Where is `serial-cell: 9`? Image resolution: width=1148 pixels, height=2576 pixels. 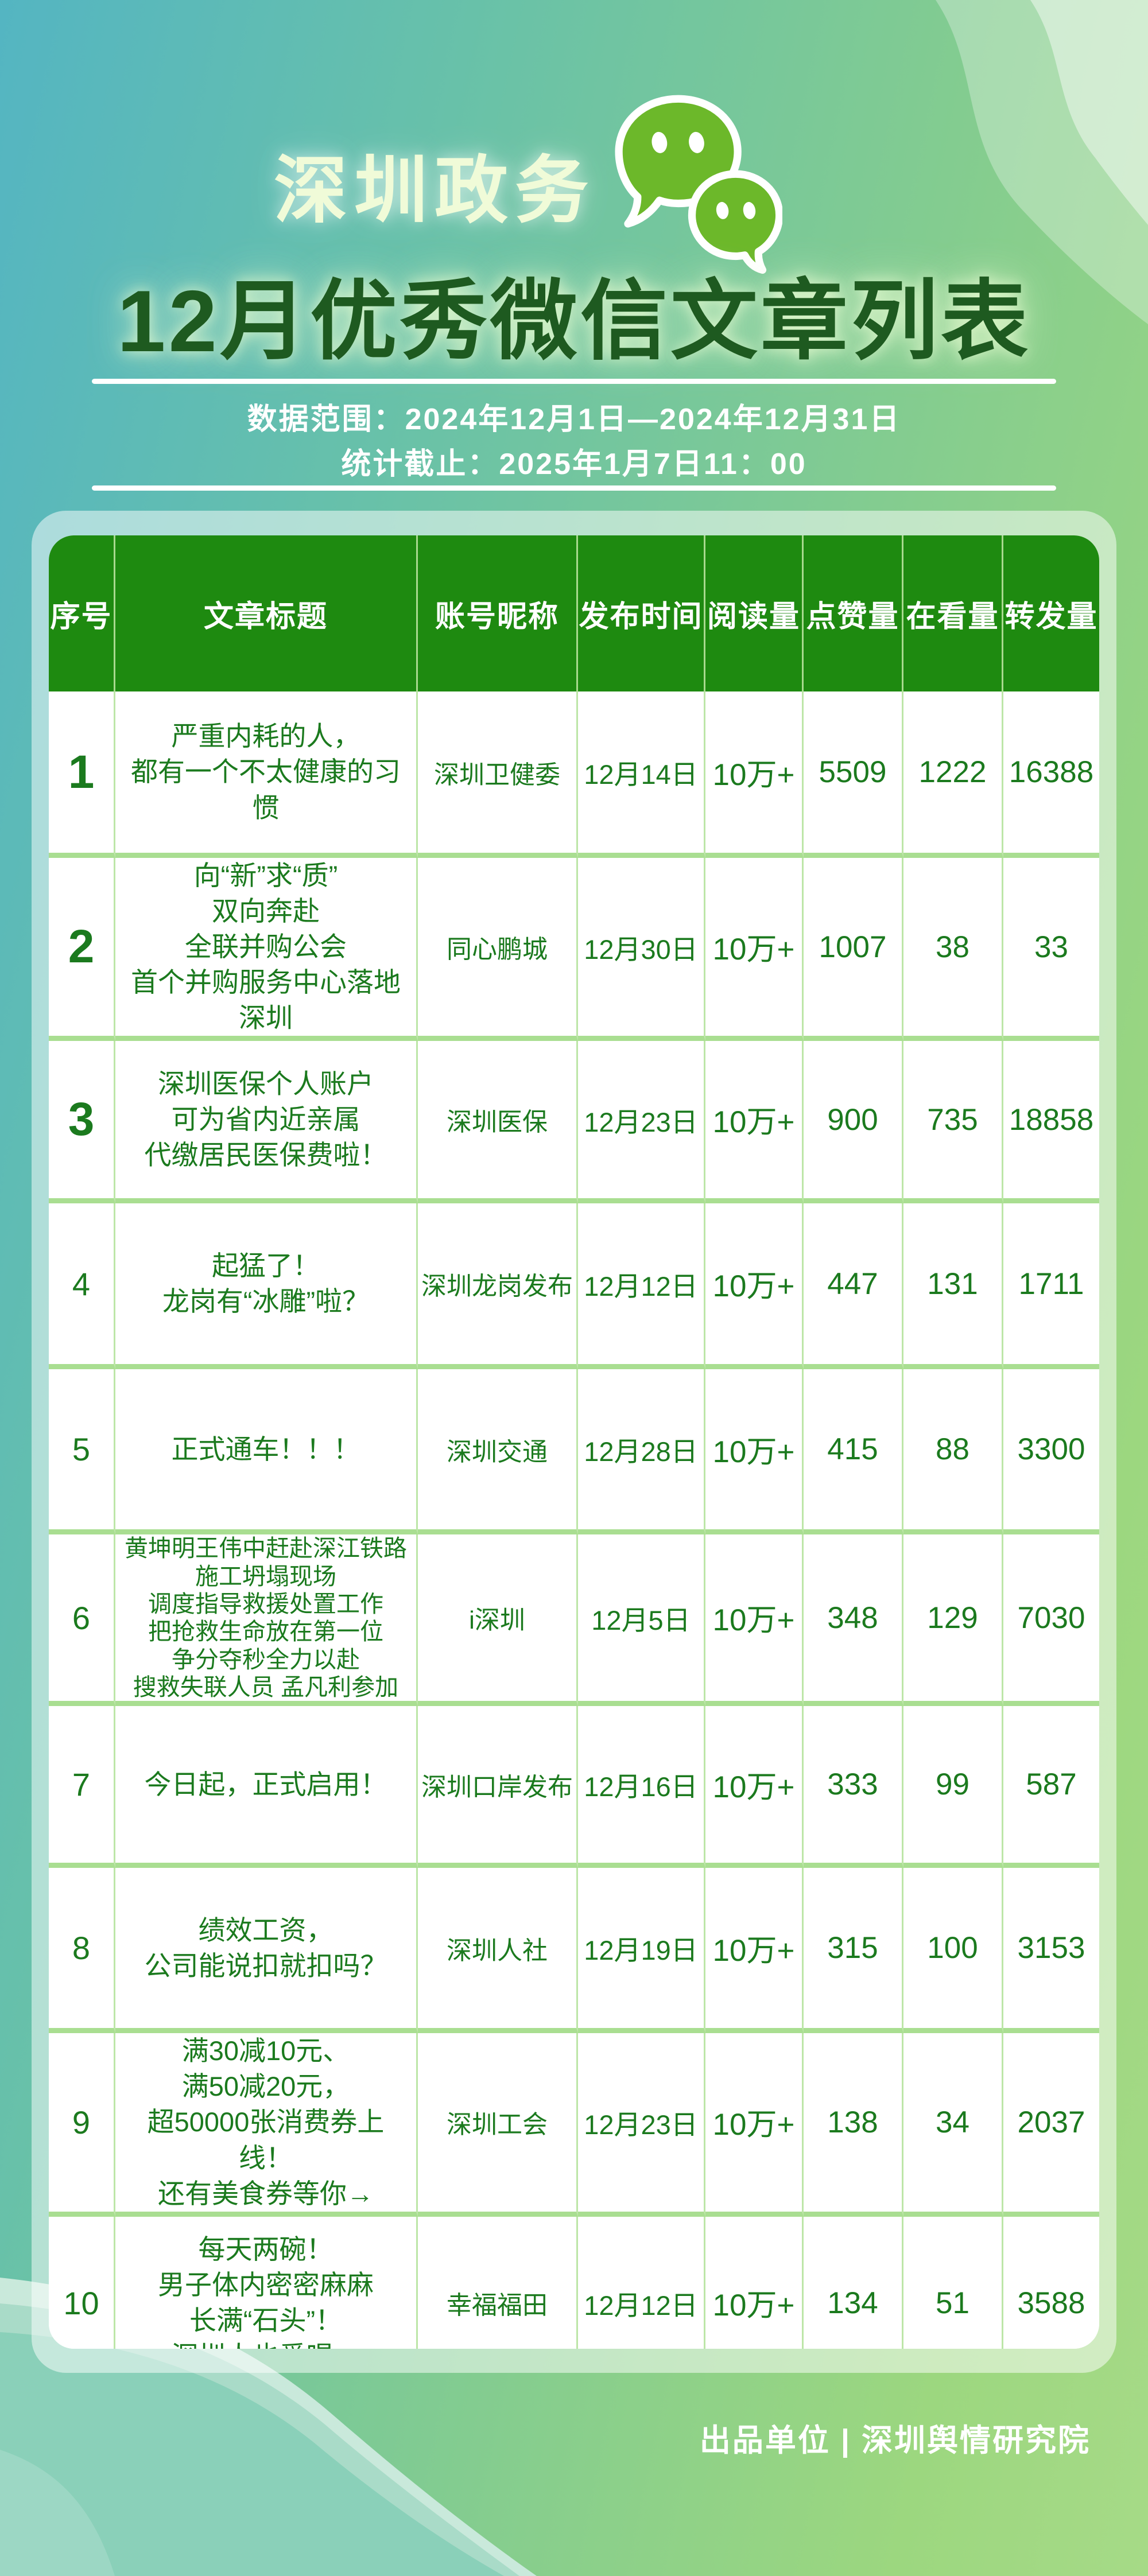
serial-cell: 9 is located at coordinates (82, 2125).